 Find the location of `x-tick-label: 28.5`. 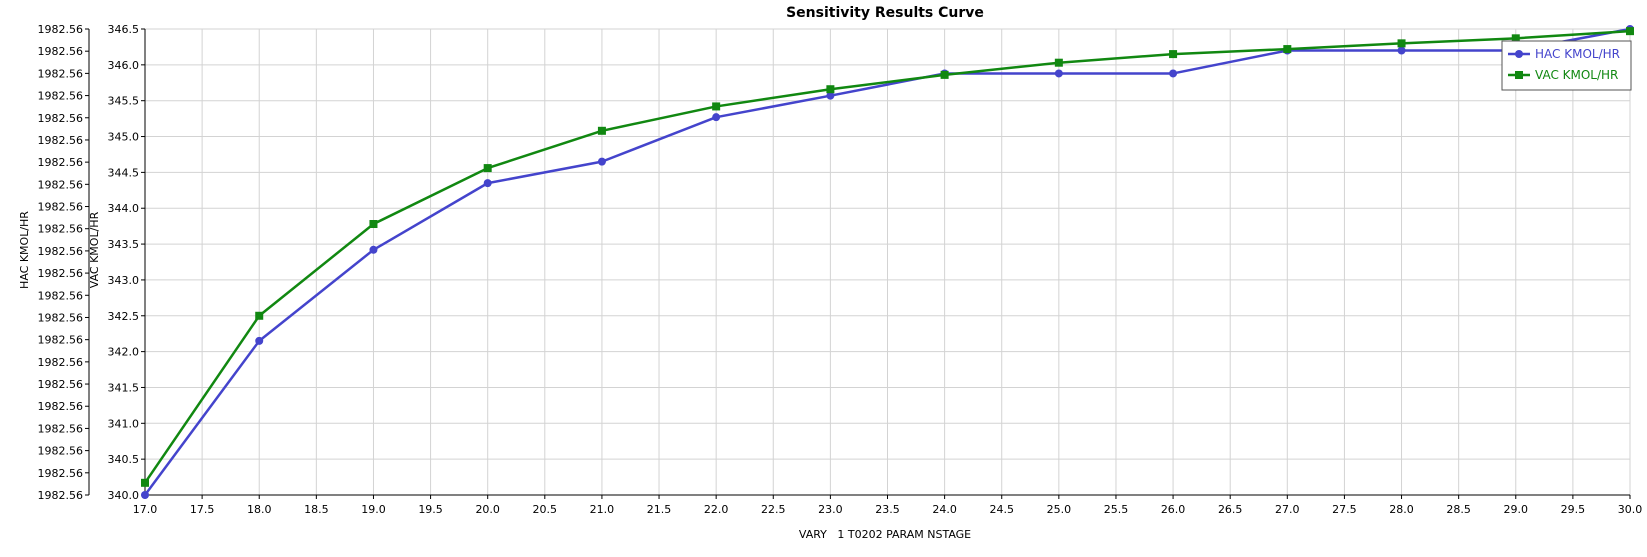

x-tick-label: 28.5 is located at coordinates (1458, 509).